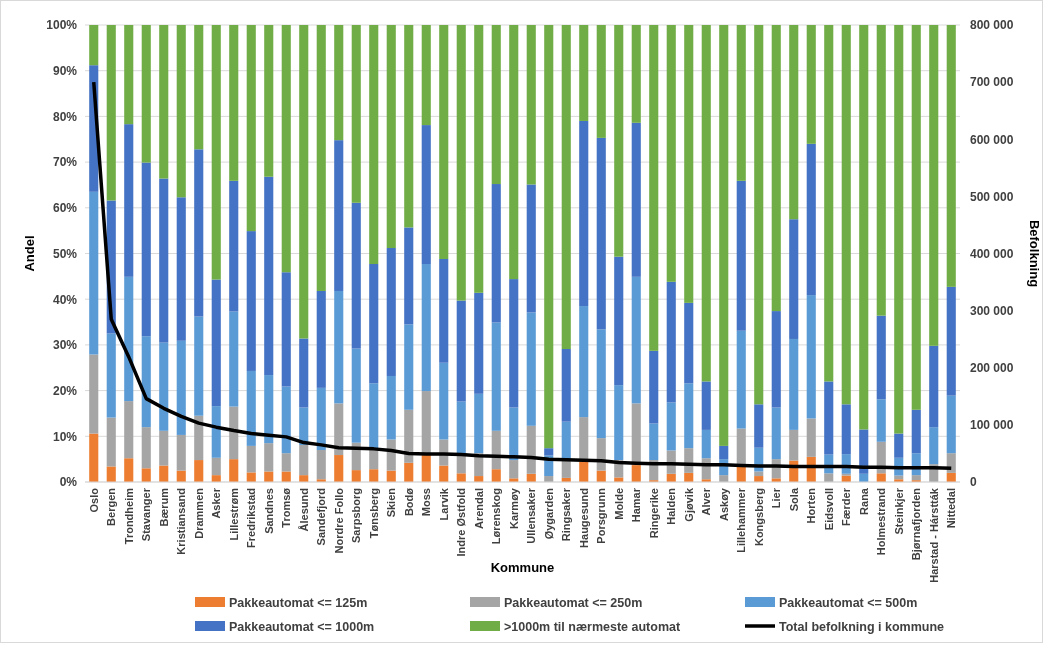 This screenshot has width=1052, height=652. Describe the element at coordinates (863, 501) in the screenshot. I see `x-tick-label: Rana` at that location.